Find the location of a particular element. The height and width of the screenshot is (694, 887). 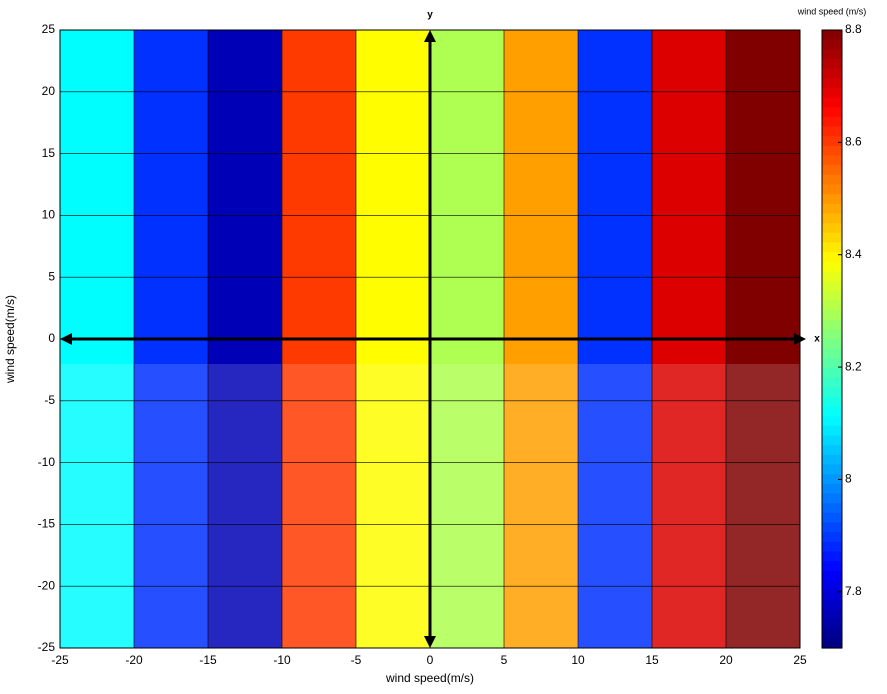

colorbar-tick-label: 7.8 is located at coordinates (853, 591).